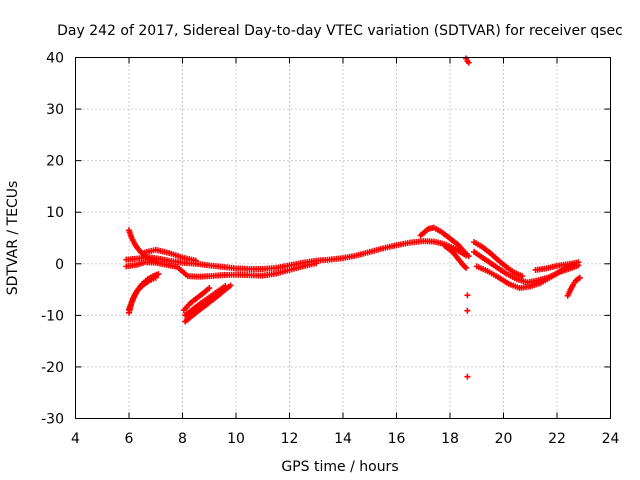 The width and height of the screenshot is (640, 480). What do you see at coordinates (55, 59) in the screenshot?
I see `y-tick-label: 40` at bounding box center [55, 59].